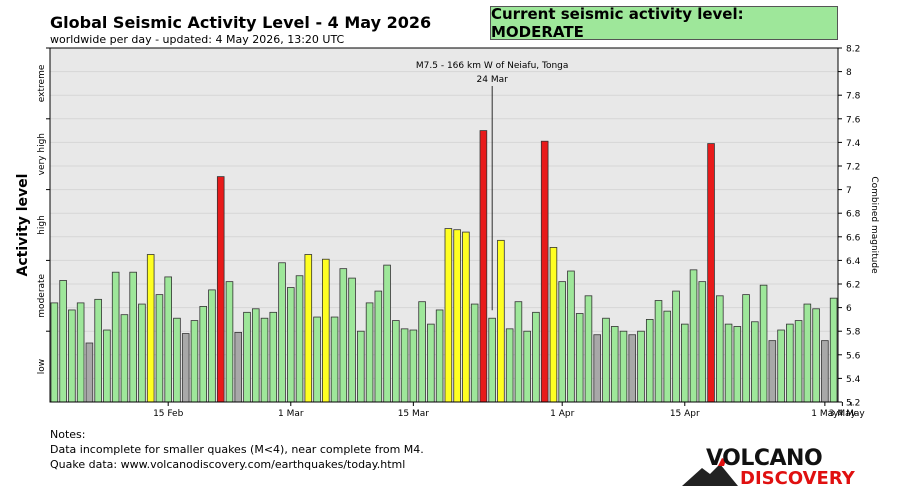 This screenshot has height=500, width=900. I want to click on logo-text-volcano: VOLCANO, so click(764, 458).